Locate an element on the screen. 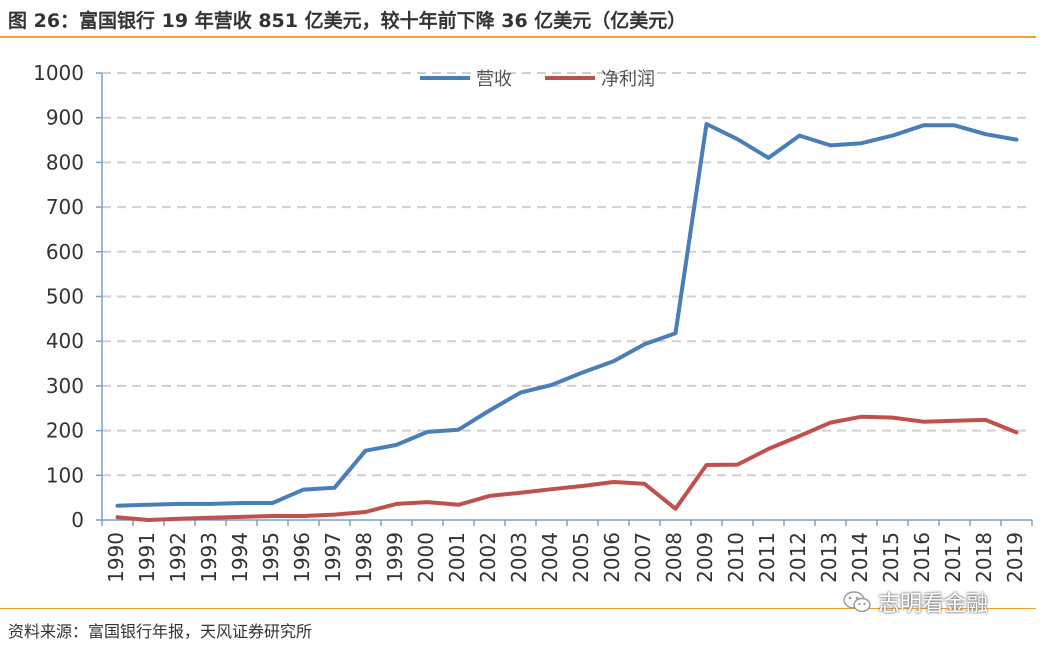 This screenshot has width=1046, height=645. x-tick-label: 2009 is located at coordinates (705, 557).